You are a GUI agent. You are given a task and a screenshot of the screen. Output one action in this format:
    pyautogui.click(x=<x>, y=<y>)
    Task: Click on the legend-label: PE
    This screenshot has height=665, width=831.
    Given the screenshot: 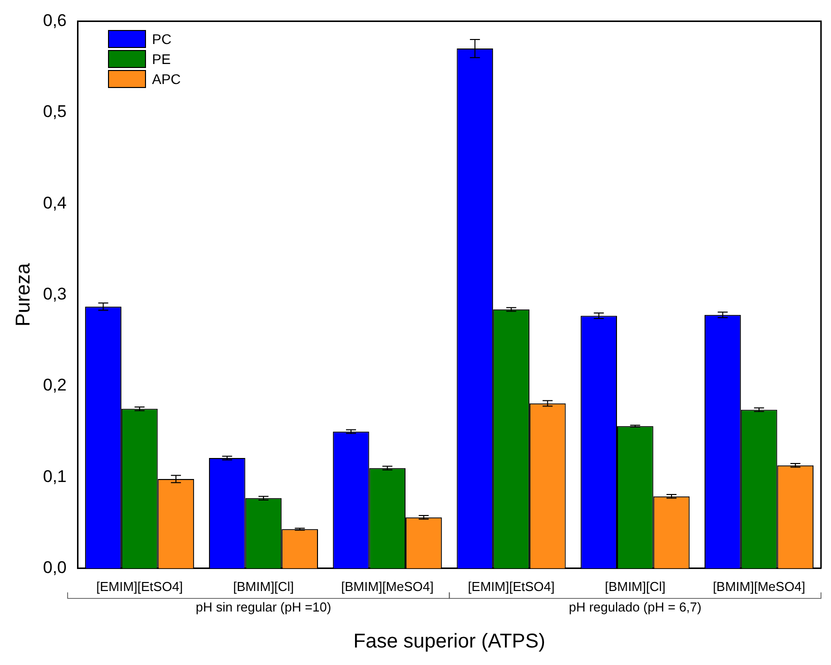 What is the action you would take?
    pyautogui.click(x=161, y=59)
    